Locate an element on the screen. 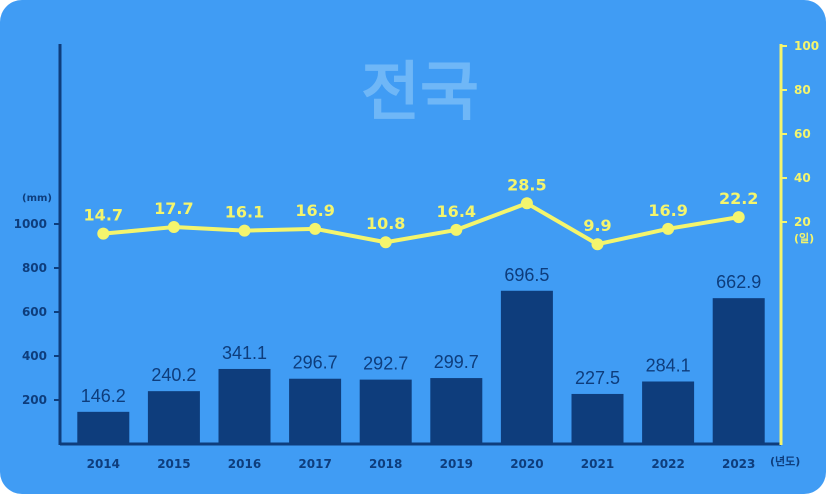  days-value-label-2019: 16.4 is located at coordinates (456, 211).